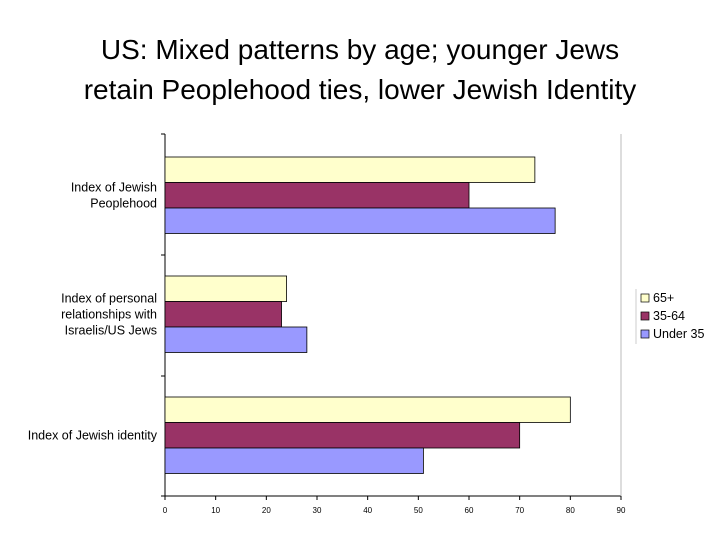 The height and width of the screenshot is (540, 720). Describe the element at coordinates (570, 510) in the screenshot. I see `x-tick-label-8: 80` at that location.